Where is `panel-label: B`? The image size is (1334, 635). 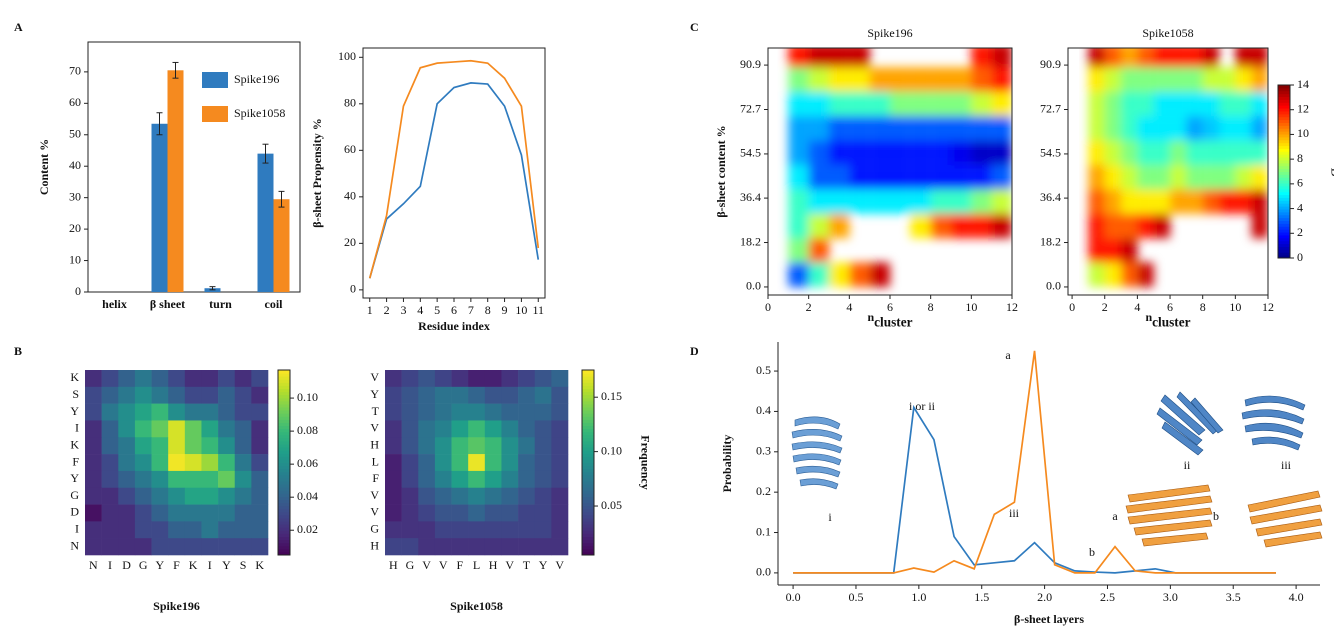
panel-label: B is located at coordinates (18, 351).